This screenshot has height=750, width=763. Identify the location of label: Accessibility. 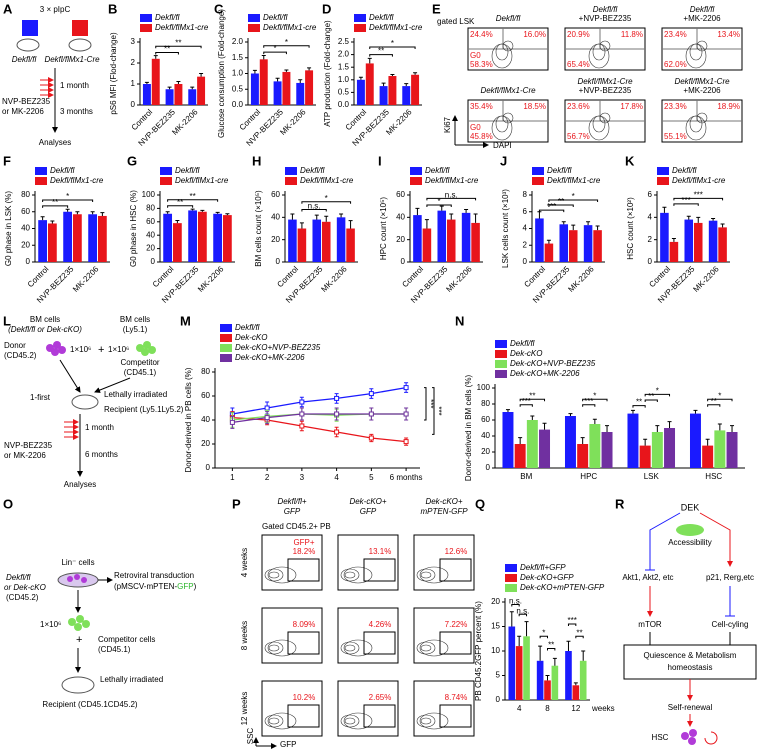
(690, 542).